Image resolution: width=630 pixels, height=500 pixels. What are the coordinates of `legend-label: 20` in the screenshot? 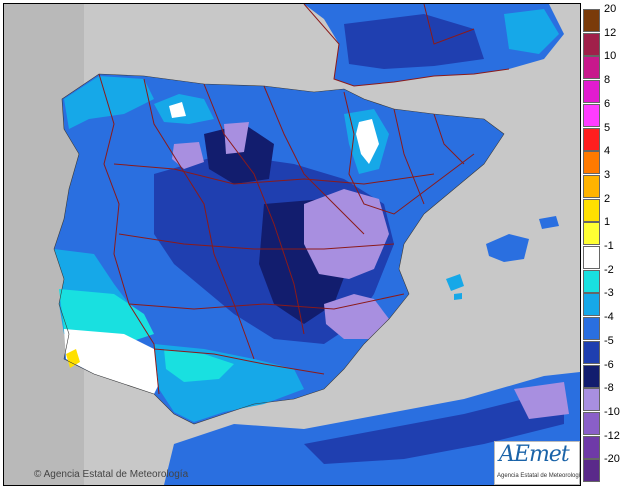 It's located at (610, 9).